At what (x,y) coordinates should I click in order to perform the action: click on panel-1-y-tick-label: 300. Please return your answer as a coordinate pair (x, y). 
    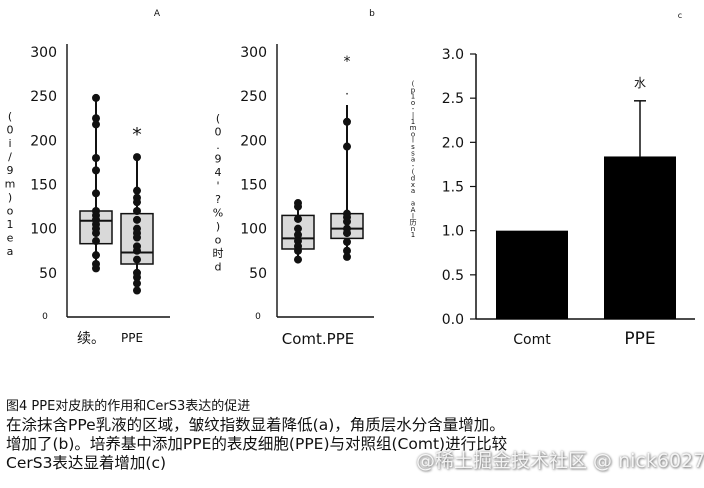
    Looking at the image, I should click on (43, 53).